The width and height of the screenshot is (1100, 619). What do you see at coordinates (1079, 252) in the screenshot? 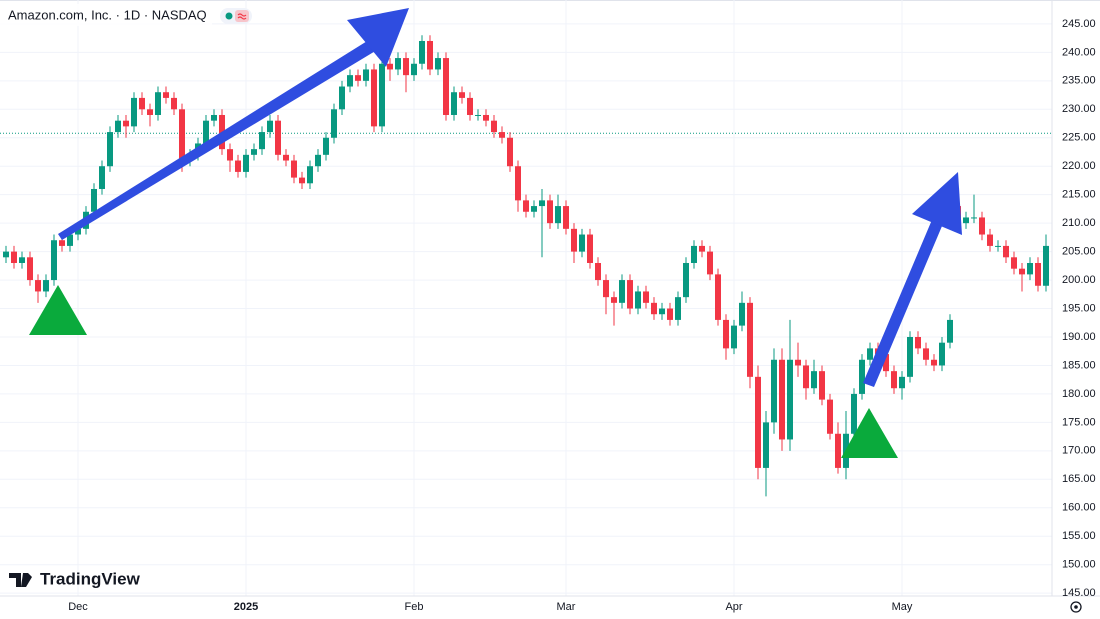
I see `y-tick-label: 205.00` at bounding box center [1079, 252].